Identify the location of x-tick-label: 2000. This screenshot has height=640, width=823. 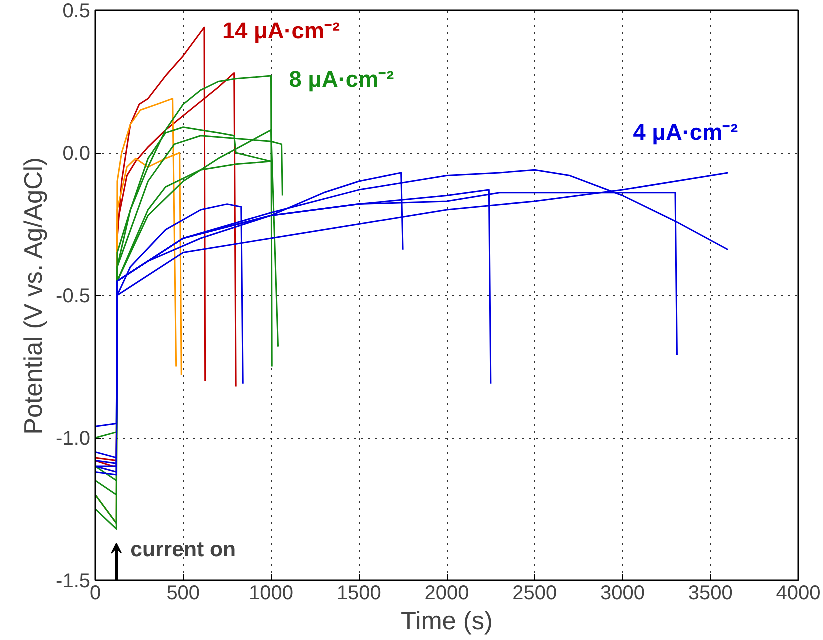
(447, 593).